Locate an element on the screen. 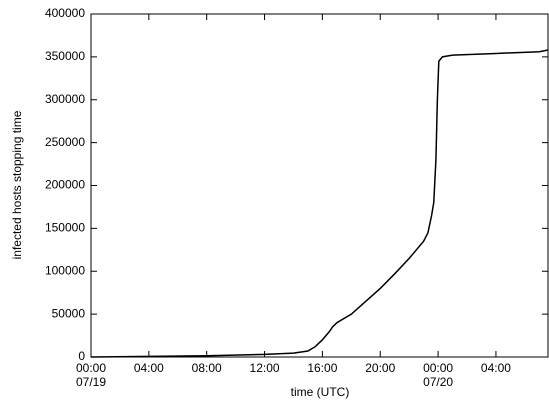 This screenshot has height=401, width=549. y-axis-label: infected hosts stopping time is located at coordinates (17, 184).